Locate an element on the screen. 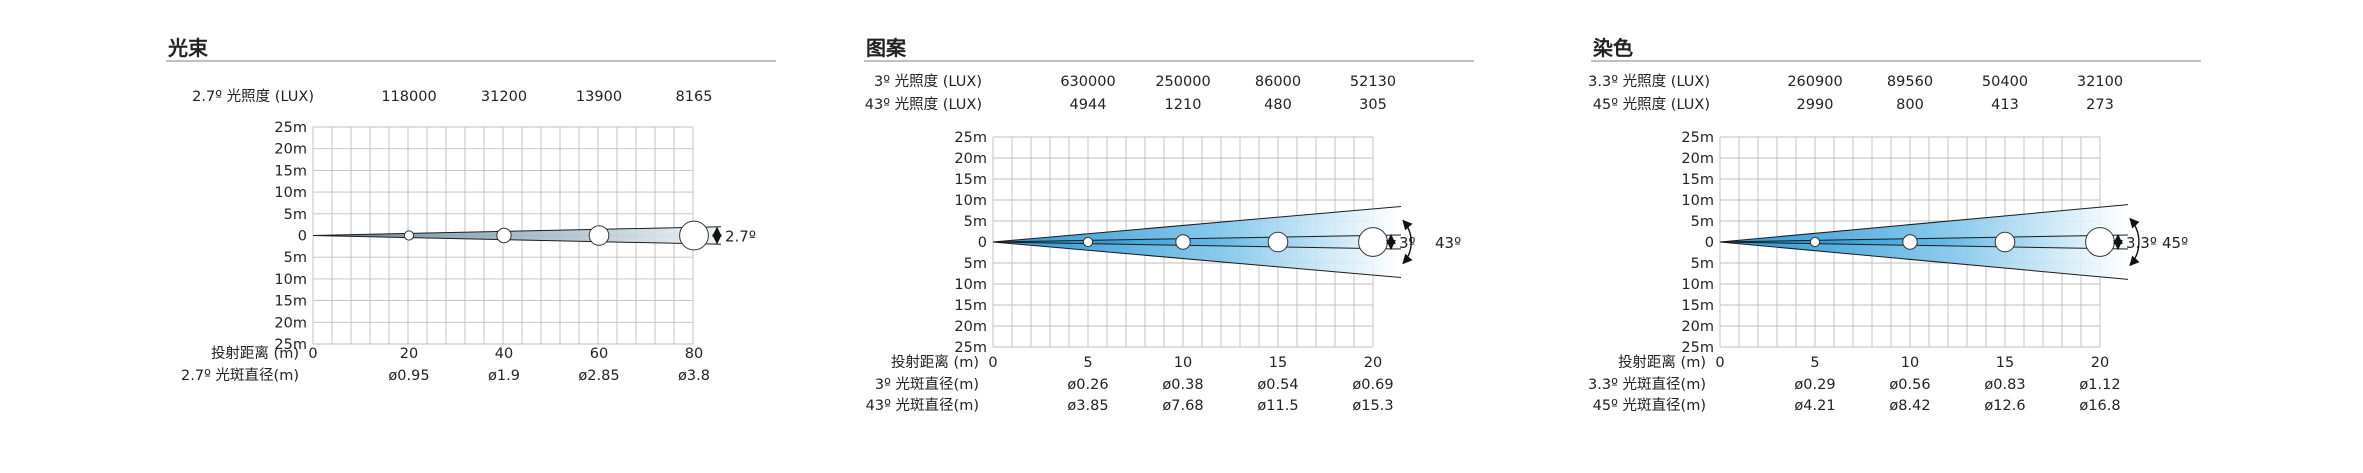 This screenshot has height=473, width=2363. distance-tick-label: 80 is located at coordinates (694, 354).